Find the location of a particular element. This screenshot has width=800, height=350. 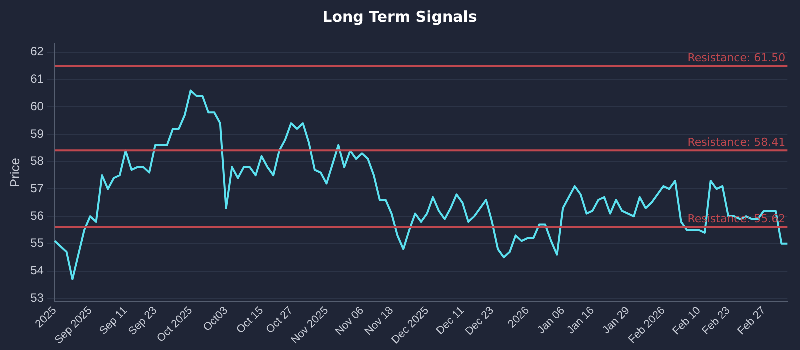

ref-line-label: Resistance: 58.41 is located at coordinates (737, 142).